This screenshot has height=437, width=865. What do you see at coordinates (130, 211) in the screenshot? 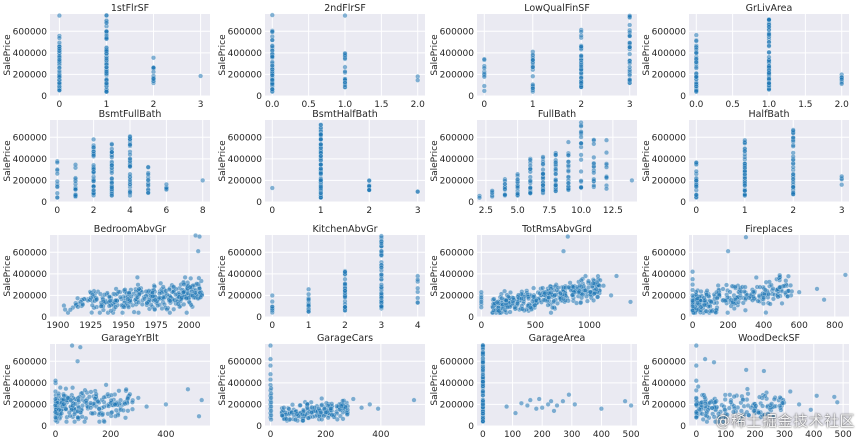
I see `xtick-label: 4` at bounding box center [130, 211].